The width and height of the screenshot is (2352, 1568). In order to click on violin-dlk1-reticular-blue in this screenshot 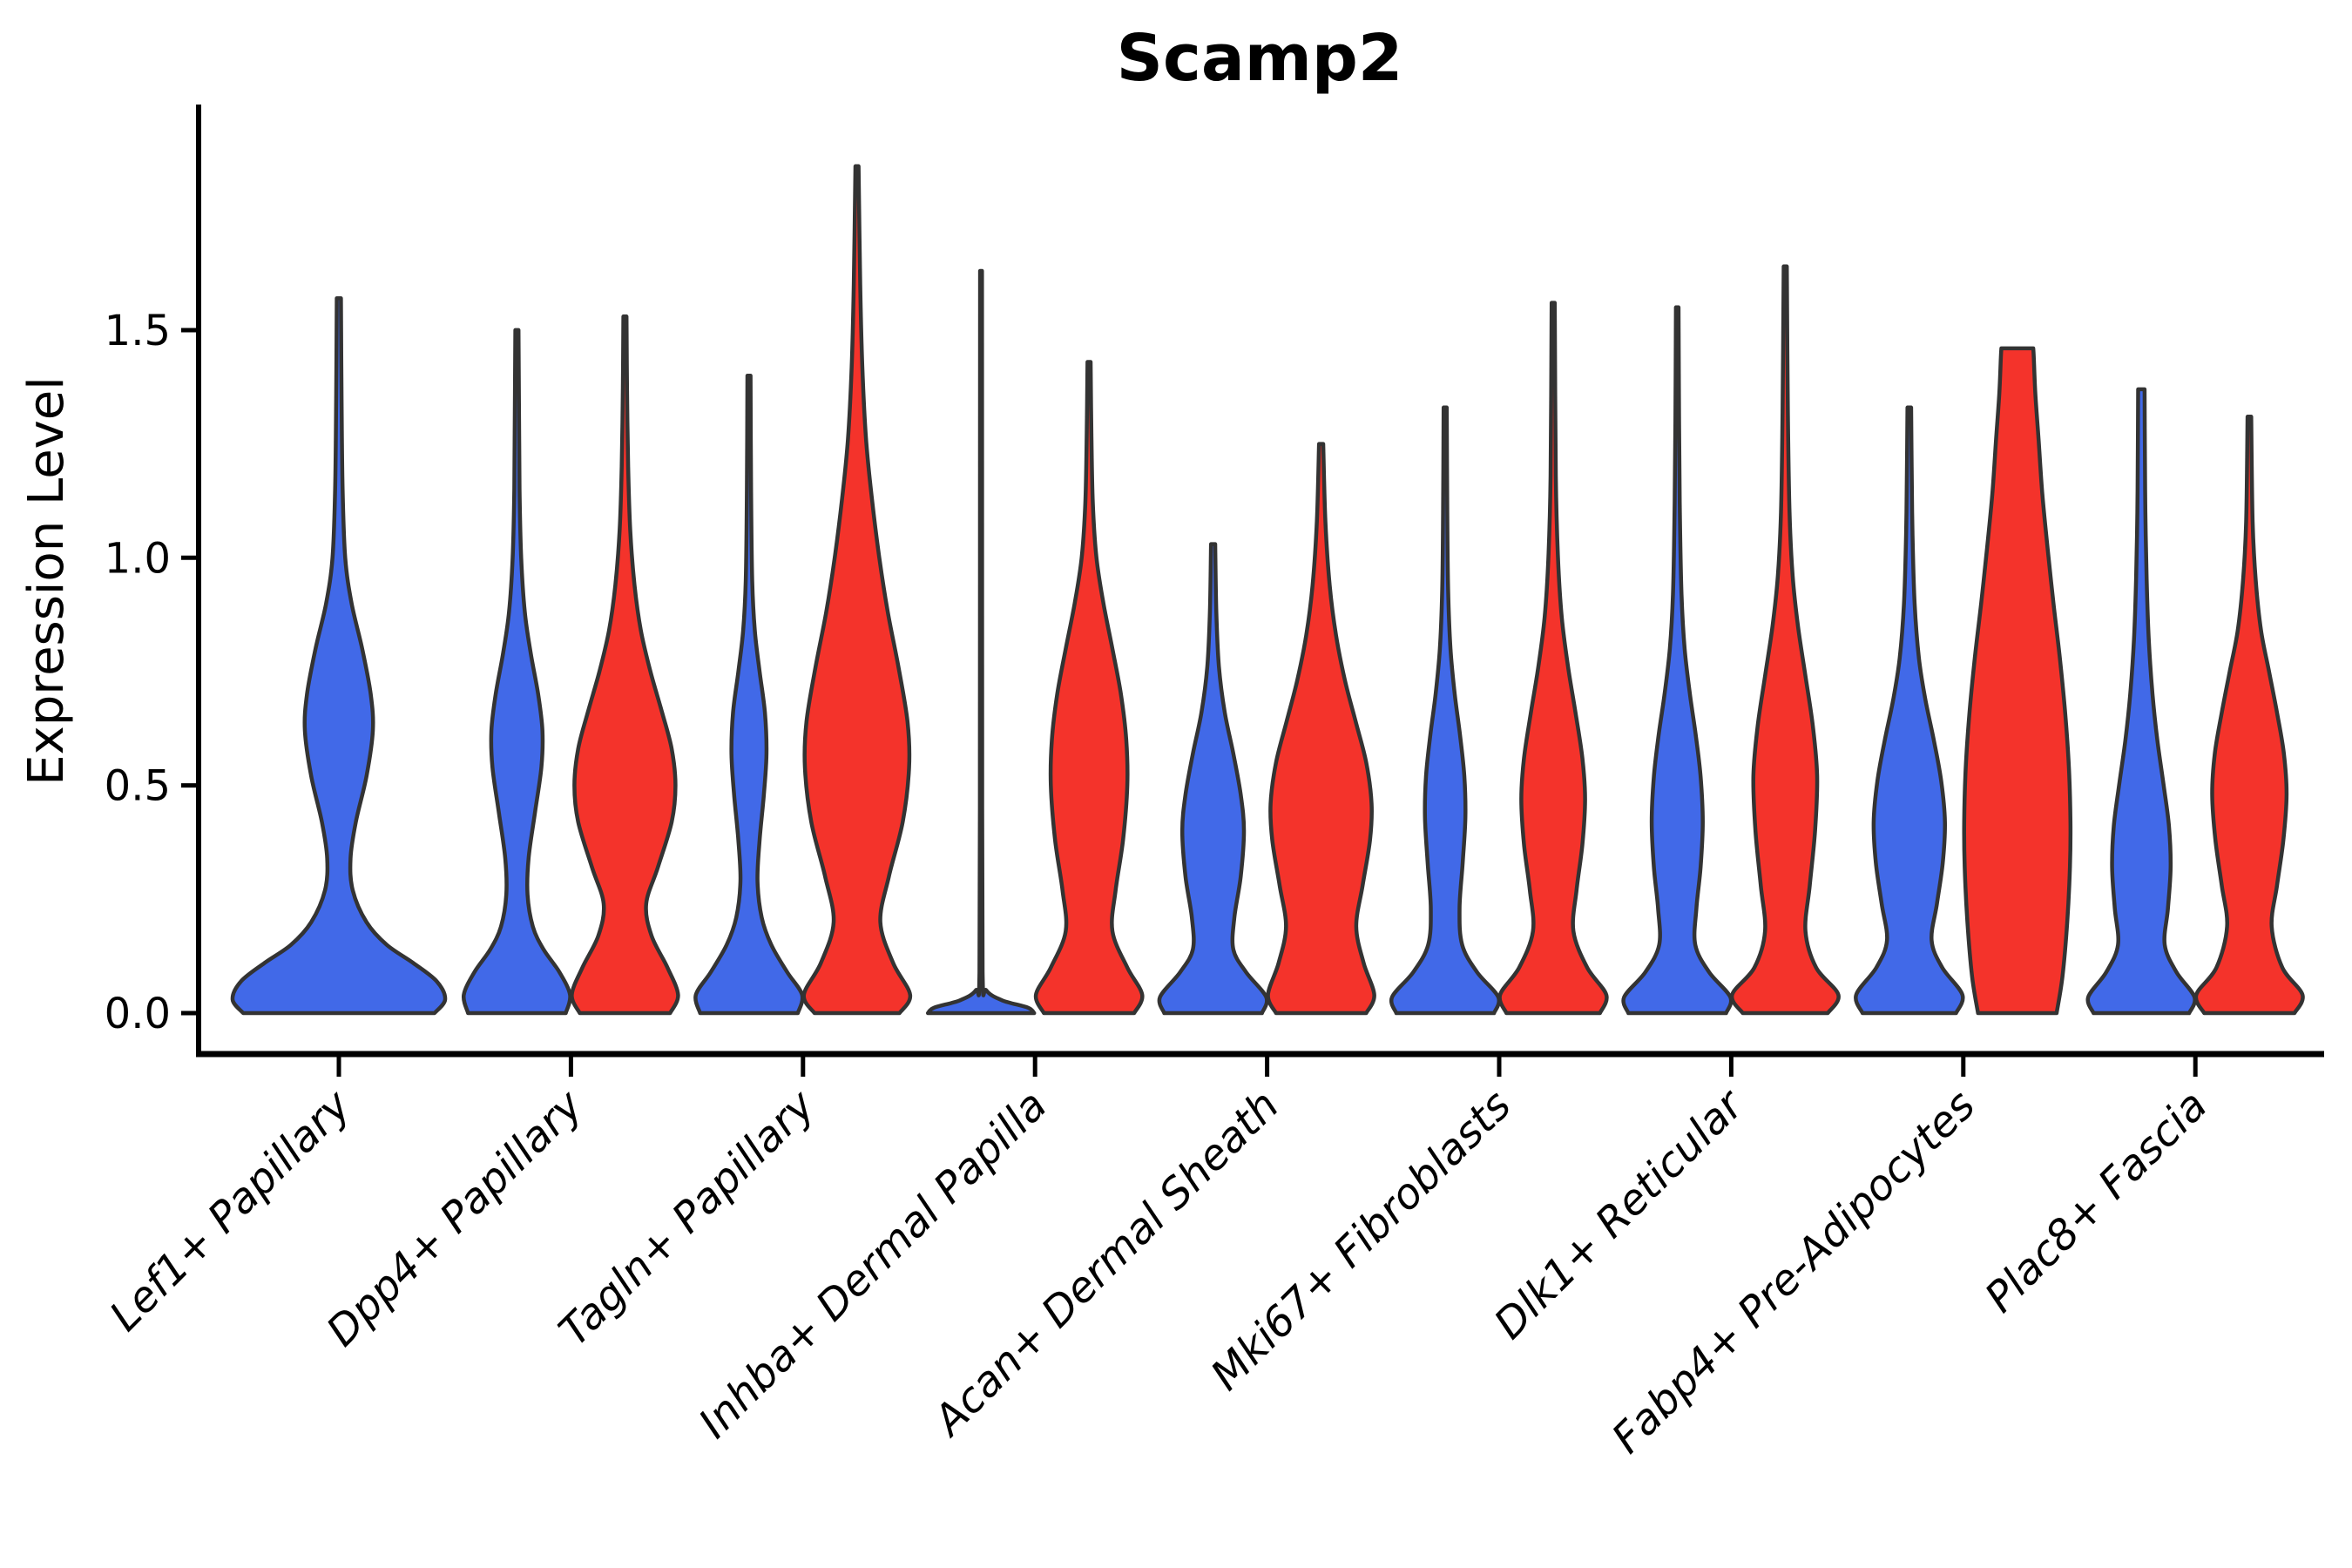, I will do `click(1677, 660)`.